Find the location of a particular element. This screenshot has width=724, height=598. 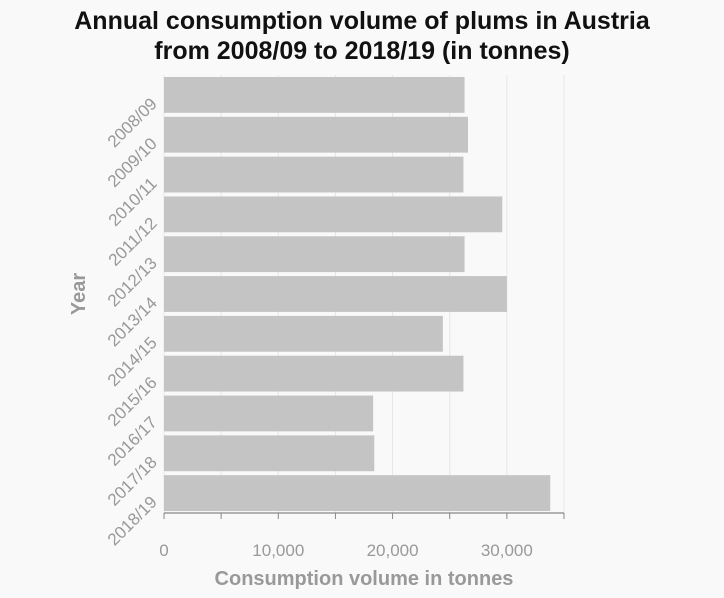

x-tick-label: 30,000 is located at coordinates (507, 550).